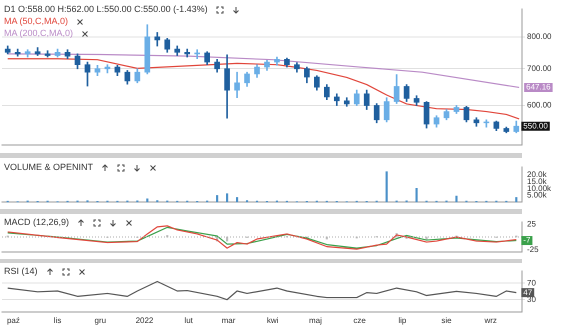  Describe the element at coordinates (490, 321) in the screenshot. I see `x-tick-label: wrz` at that location.